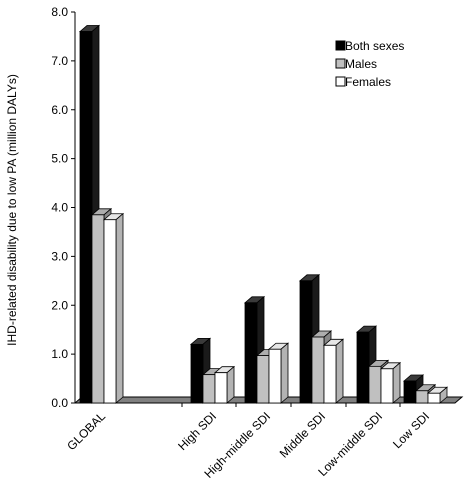 The width and height of the screenshot is (474, 489). What do you see at coordinates (59, 208) in the screenshot?
I see `y-tick-label: 4.0` at bounding box center [59, 208].